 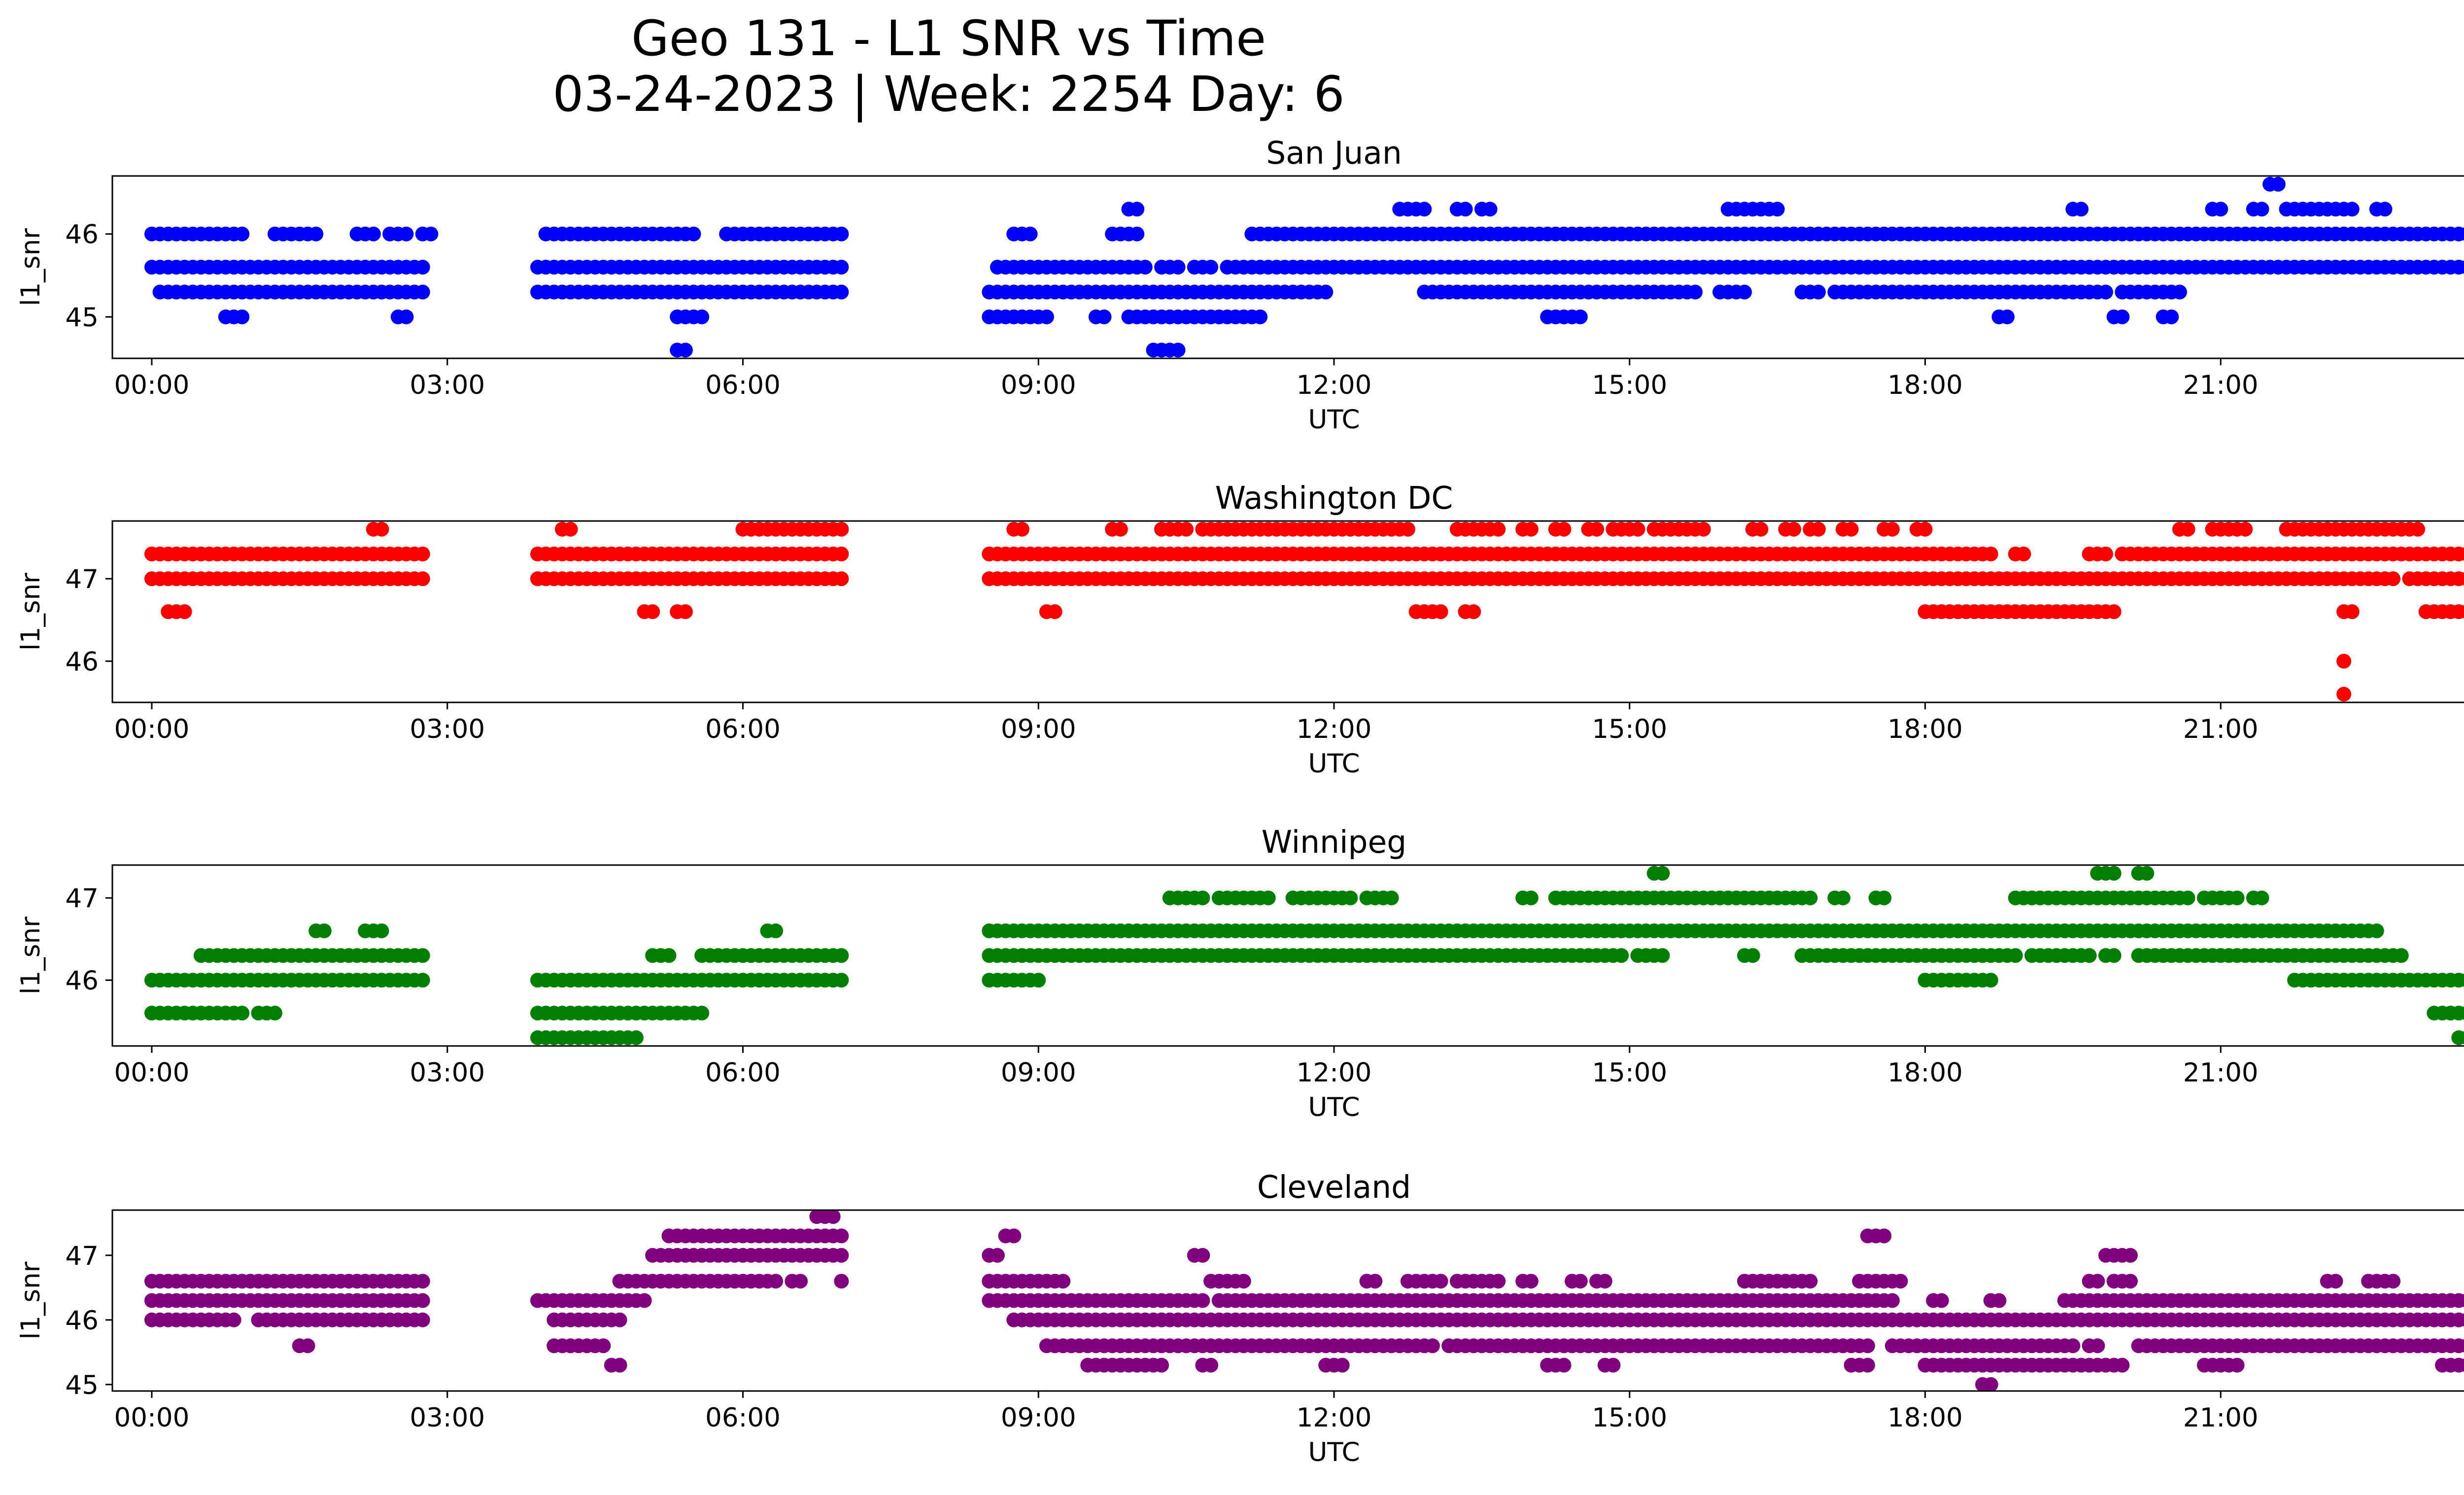 I want to click on x-tick-label: 21:00, so click(x=2221, y=385).